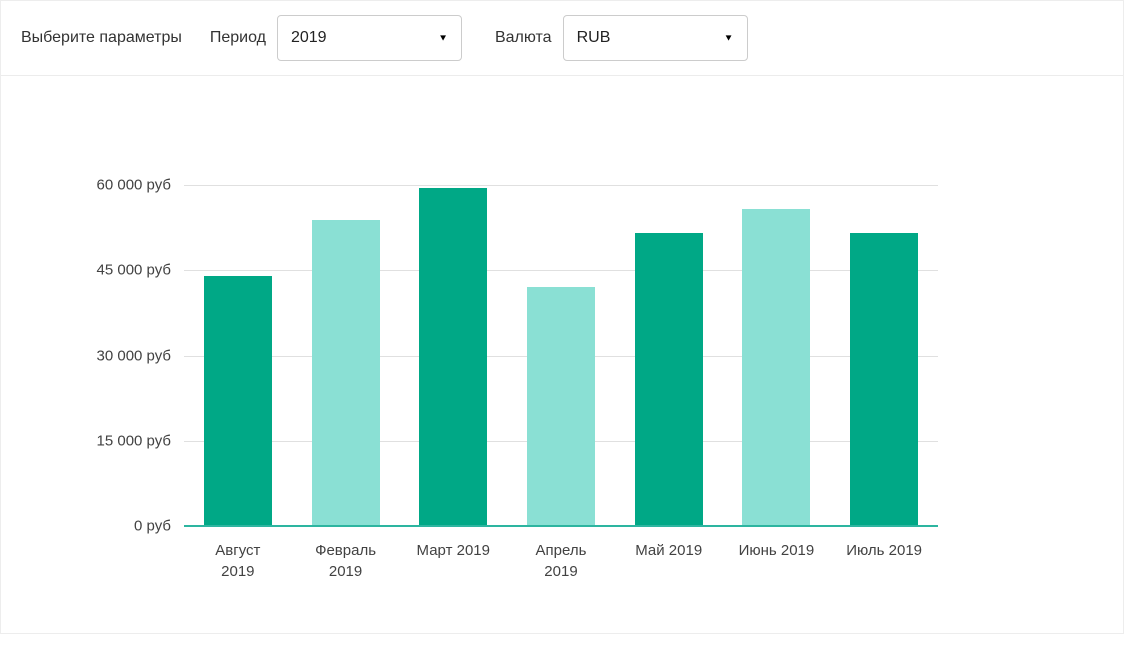 The width and height of the screenshot is (1129, 660). What do you see at coordinates (238, 561) in the screenshot?
I see `x-tick-label: Август 2019` at bounding box center [238, 561].